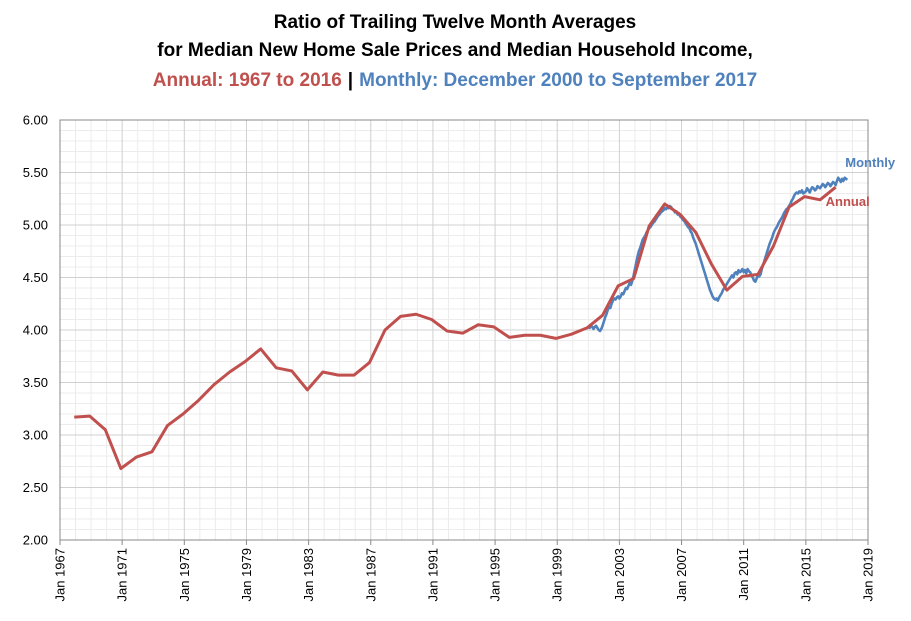  What do you see at coordinates (432, 575) in the screenshot?
I see `x-tick-label: Jan 1991` at bounding box center [432, 575].